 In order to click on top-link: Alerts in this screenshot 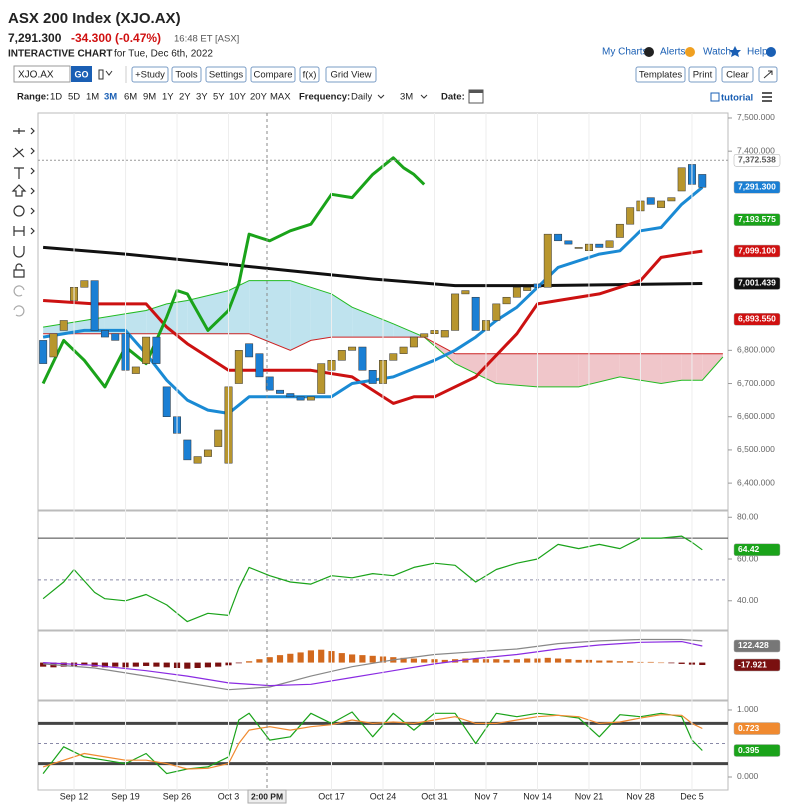, I will do `click(673, 52)`.